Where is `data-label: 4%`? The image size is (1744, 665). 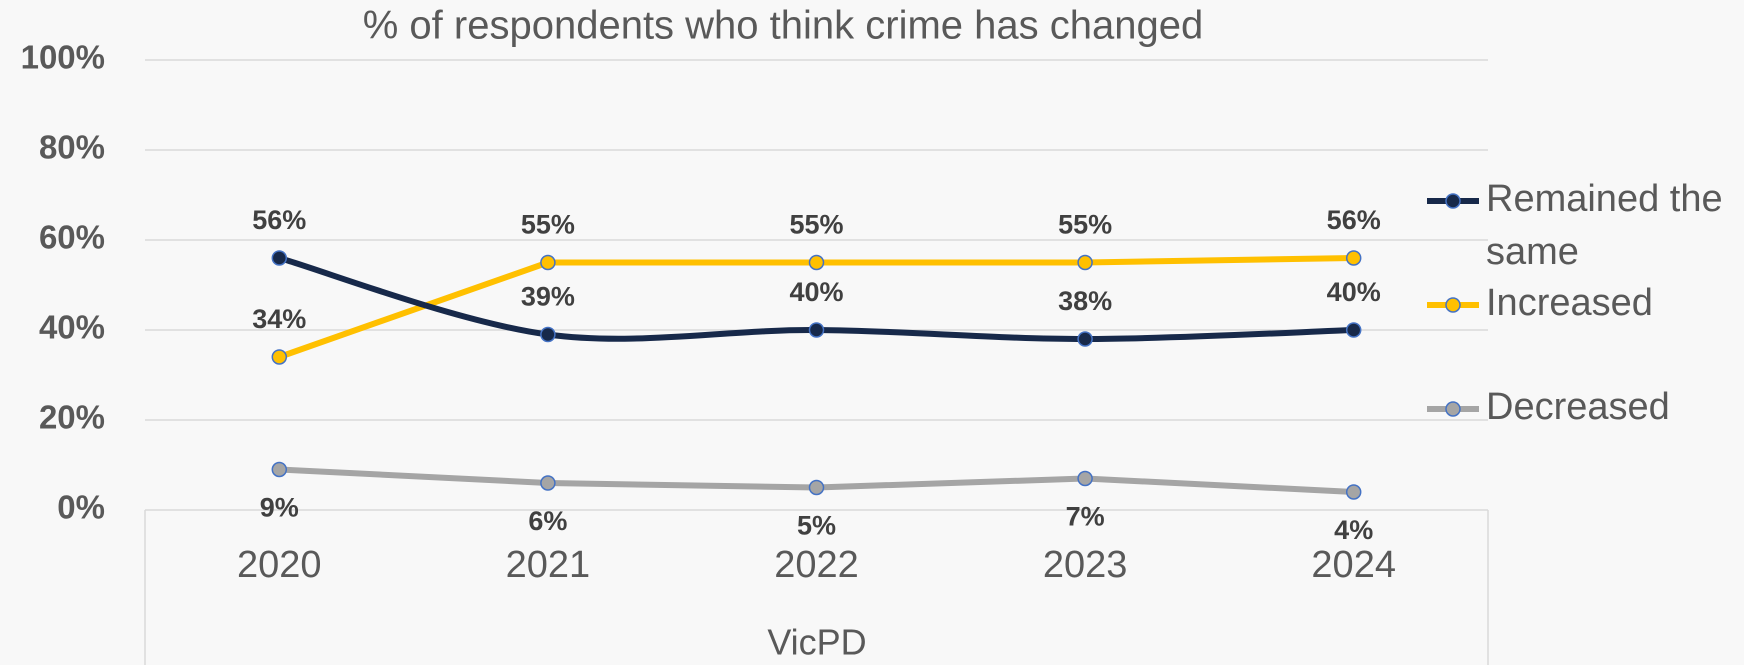 data-label: 4% is located at coordinates (1353, 530).